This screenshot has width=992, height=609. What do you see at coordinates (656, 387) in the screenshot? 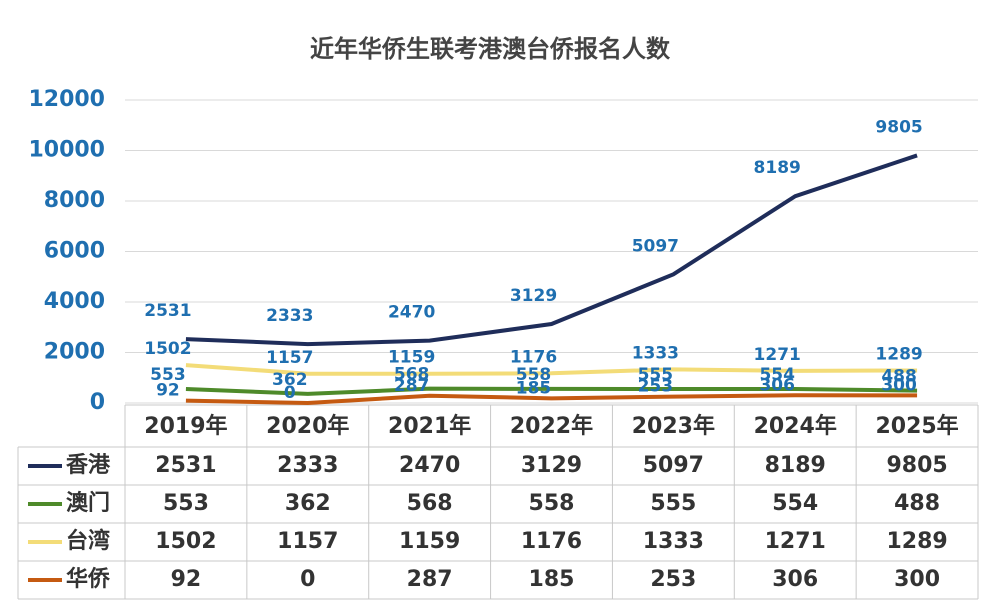
I see `data-label: 253` at bounding box center [656, 387].